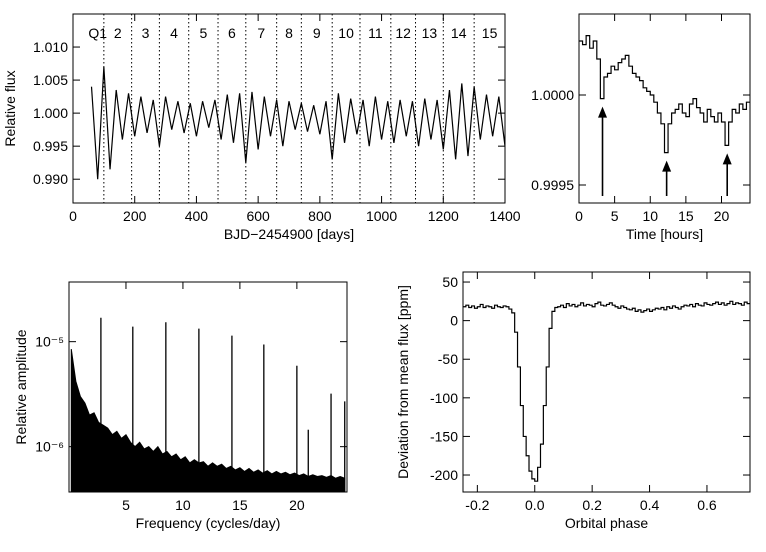  What do you see at coordinates (317, 33) in the screenshot?
I see `quarter-label: 9` at bounding box center [317, 33].